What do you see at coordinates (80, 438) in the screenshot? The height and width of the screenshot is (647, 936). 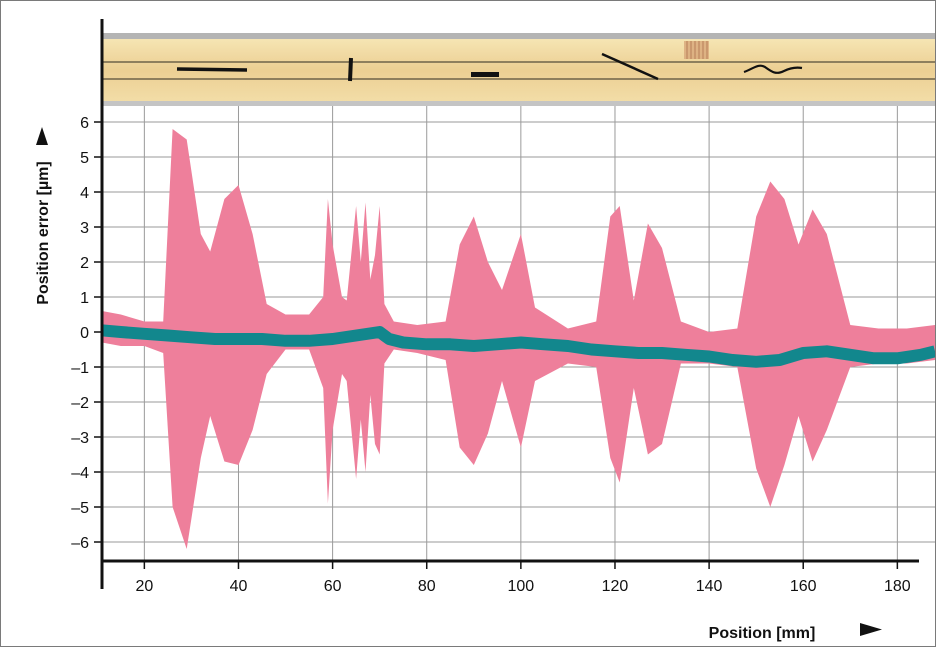 I see `y-tick-label: –3` at bounding box center [80, 438].